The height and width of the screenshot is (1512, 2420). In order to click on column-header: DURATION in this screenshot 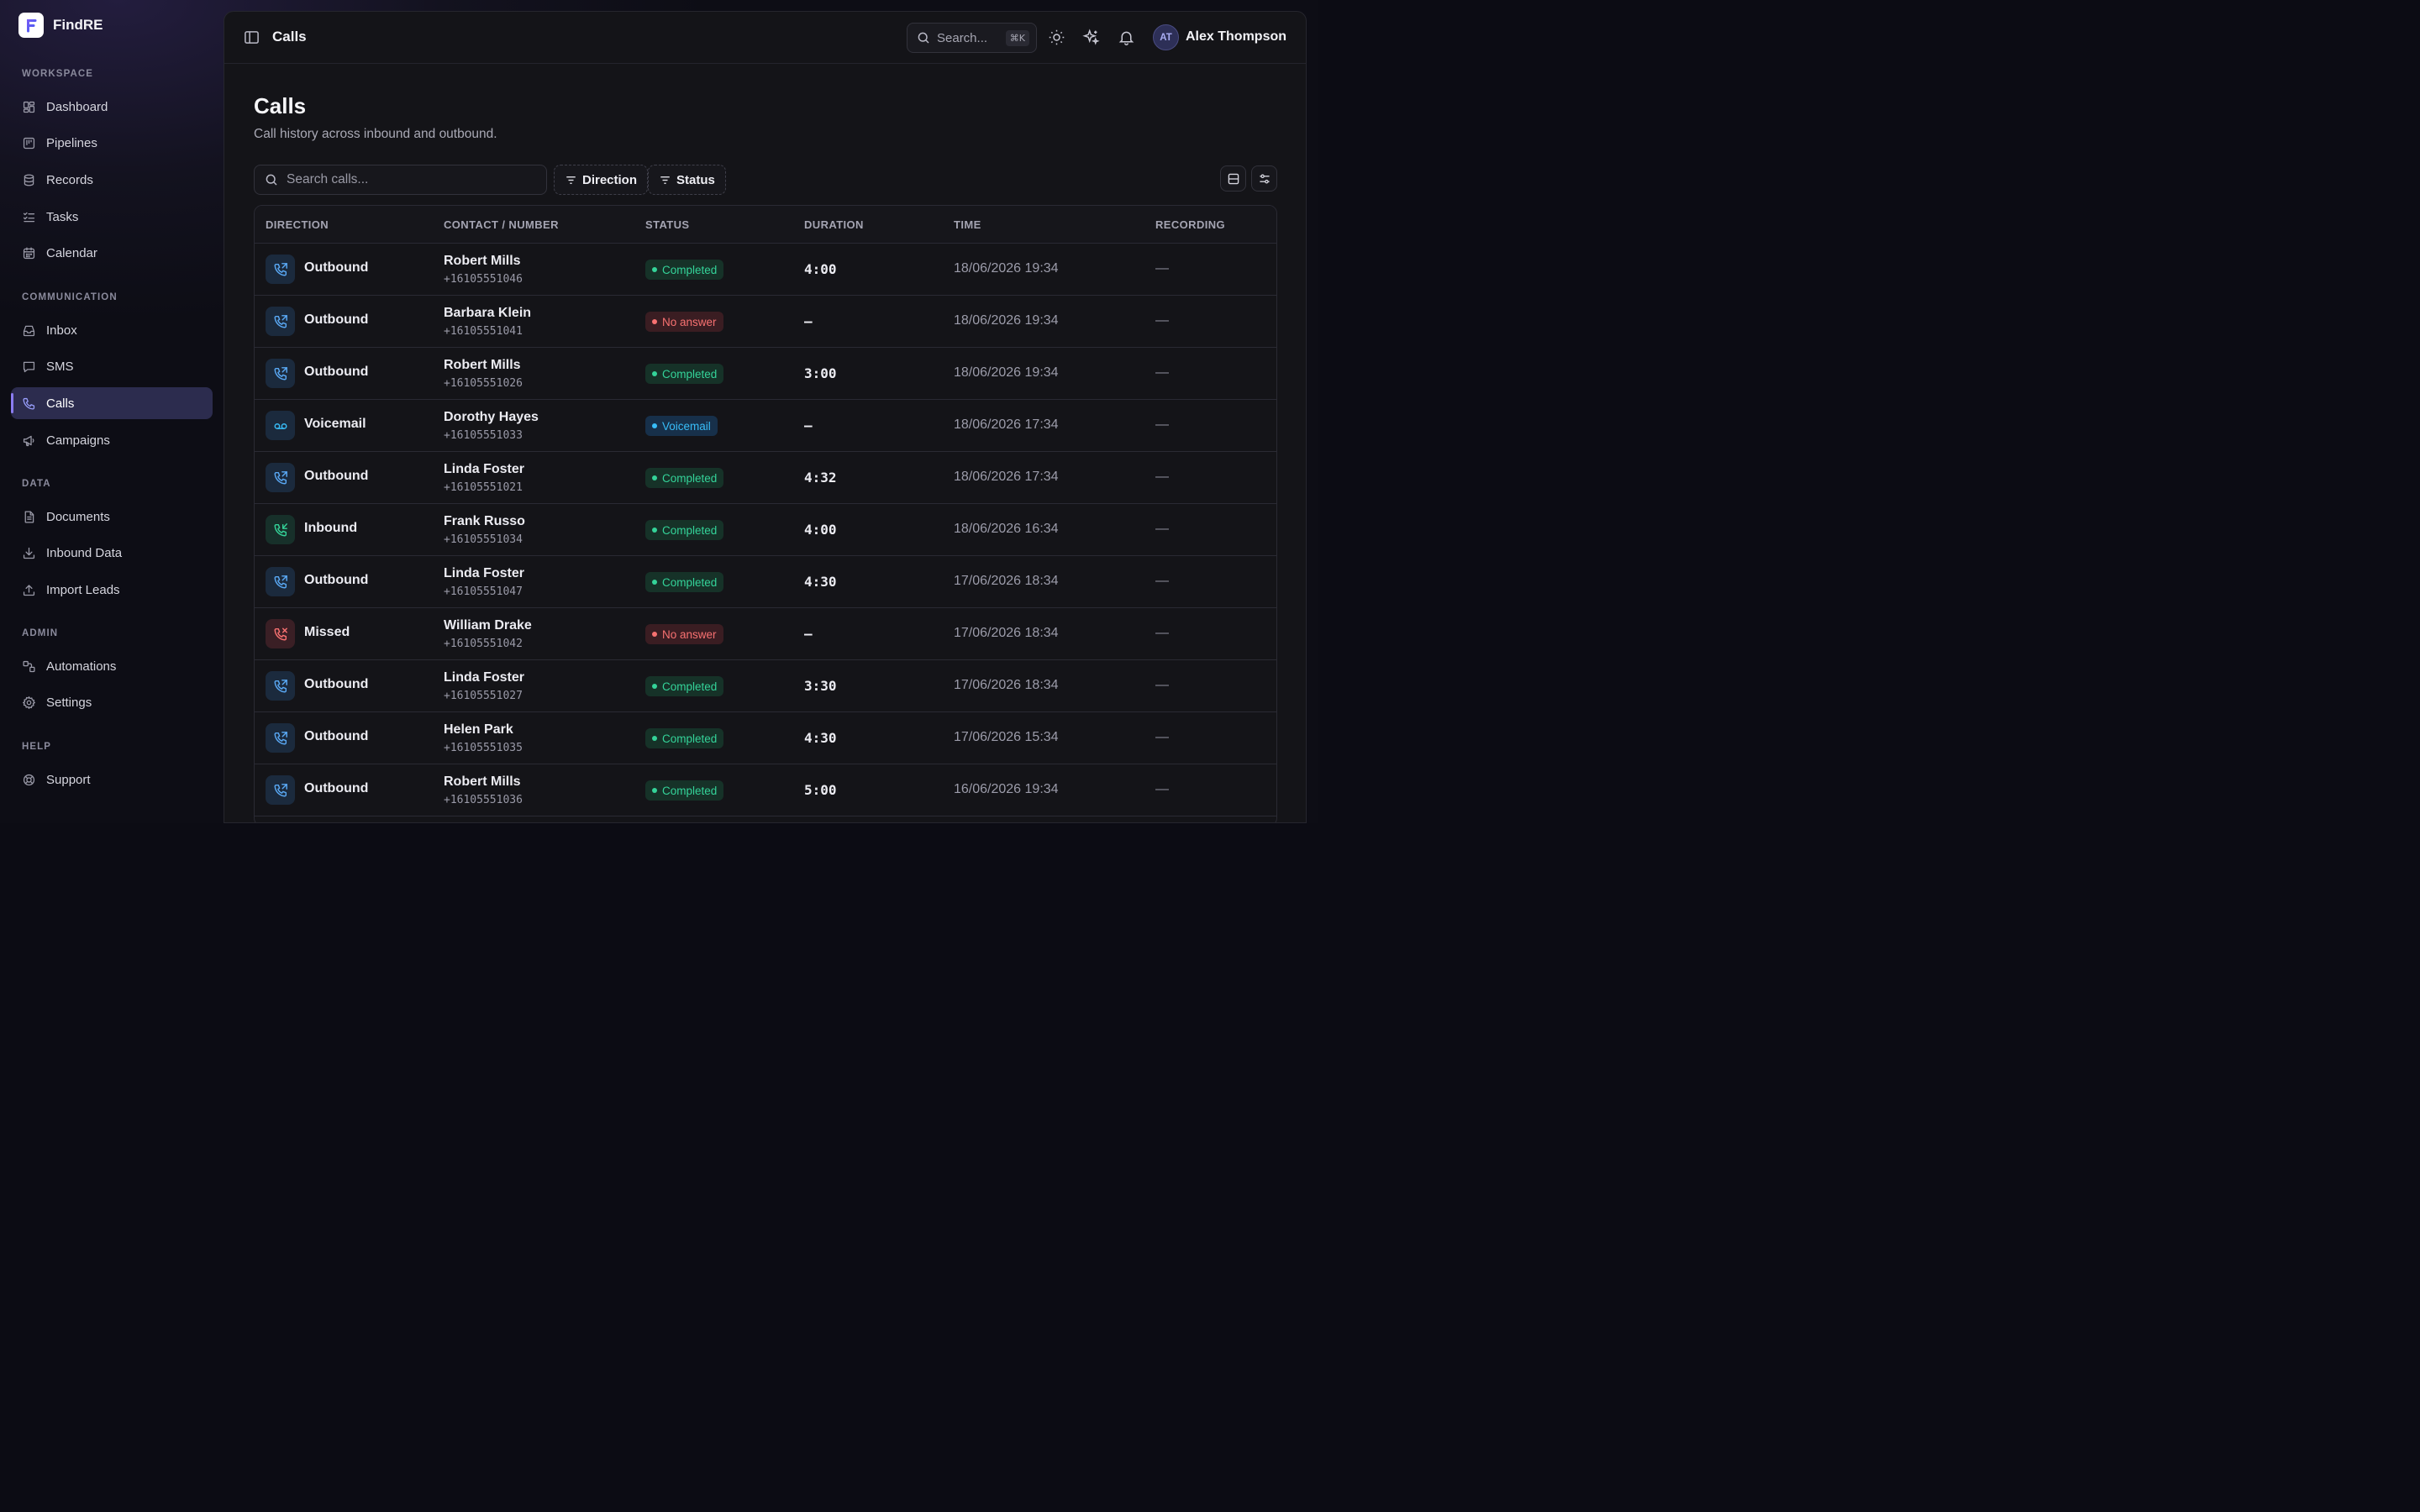, I will do `click(834, 224)`.